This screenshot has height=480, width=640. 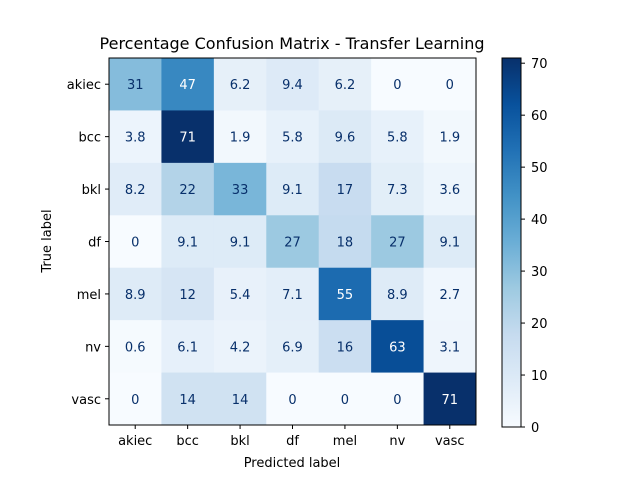 I want to click on cell-value-label: 1.9, so click(x=240, y=138).